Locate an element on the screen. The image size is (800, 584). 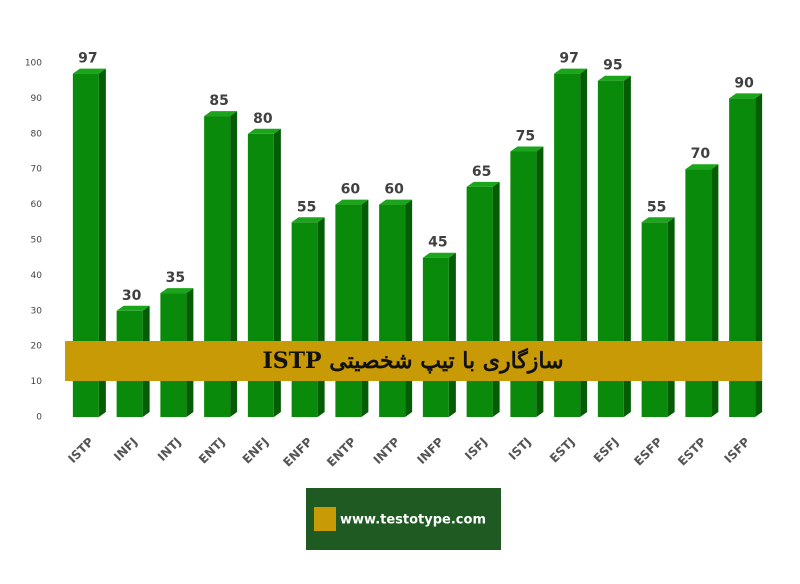
logo-icon is located at coordinates (325, 519).